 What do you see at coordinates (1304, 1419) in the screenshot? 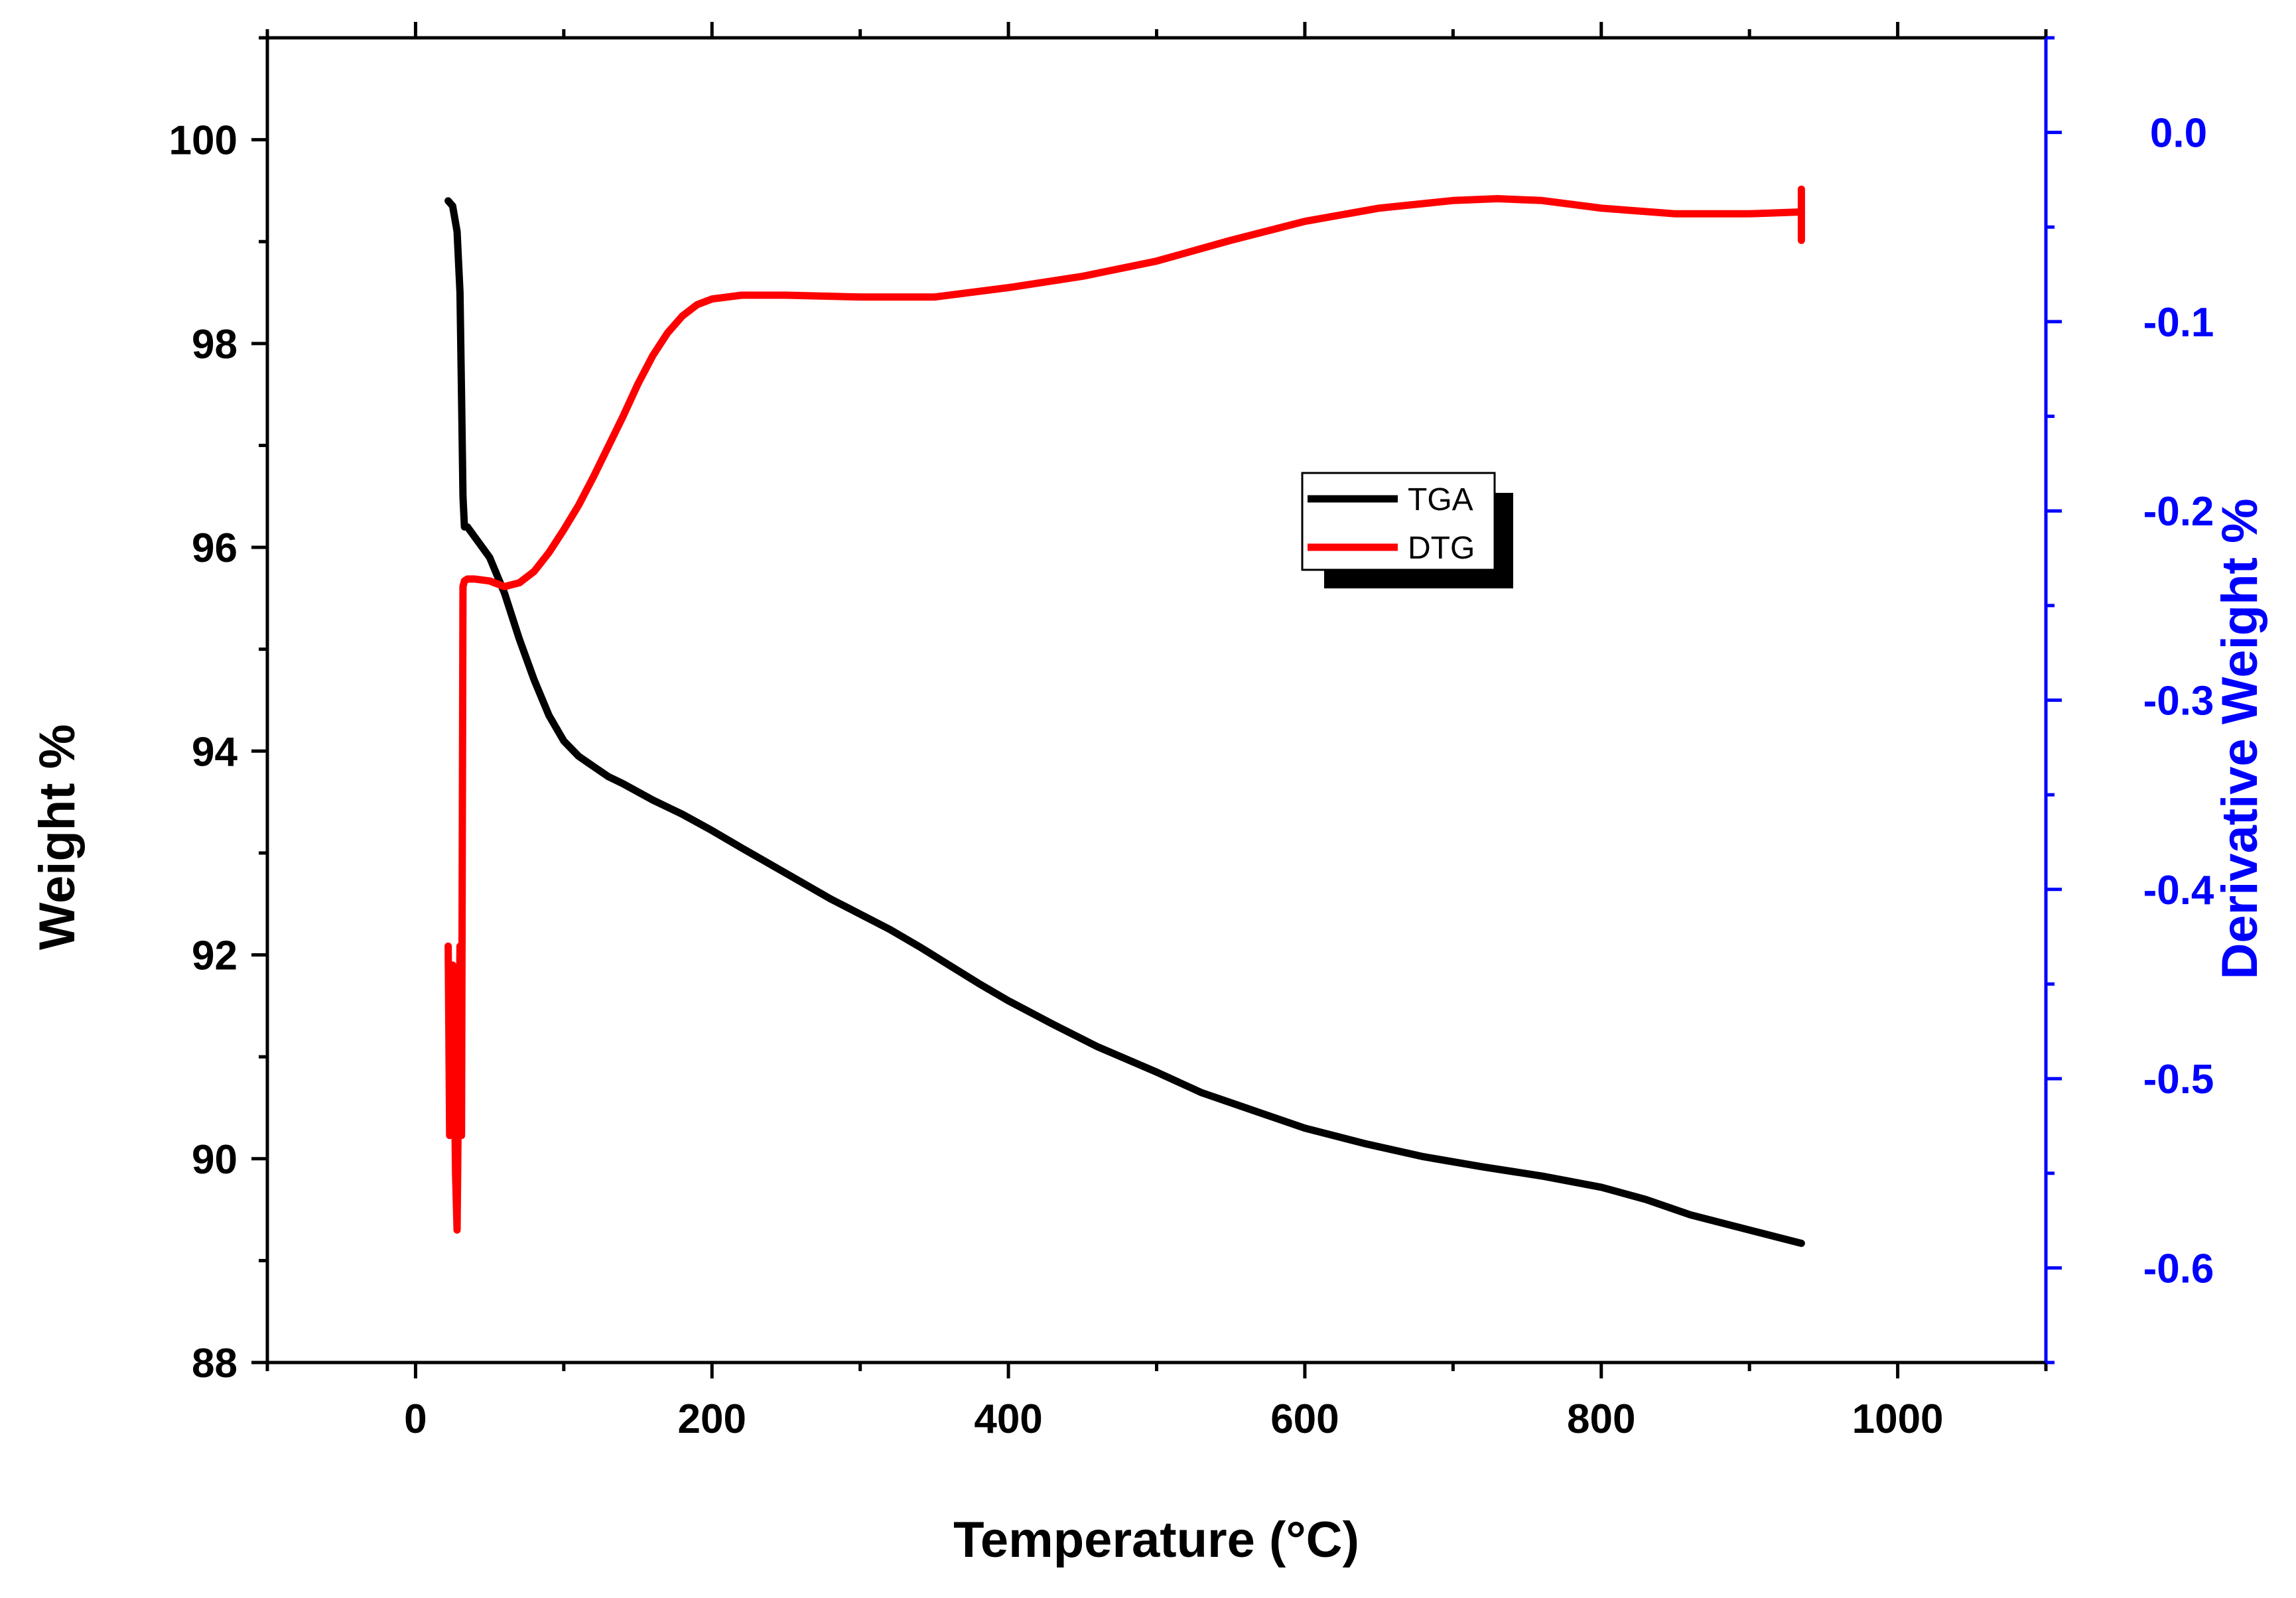
I see `x-tick-label: 600` at bounding box center [1304, 1419].